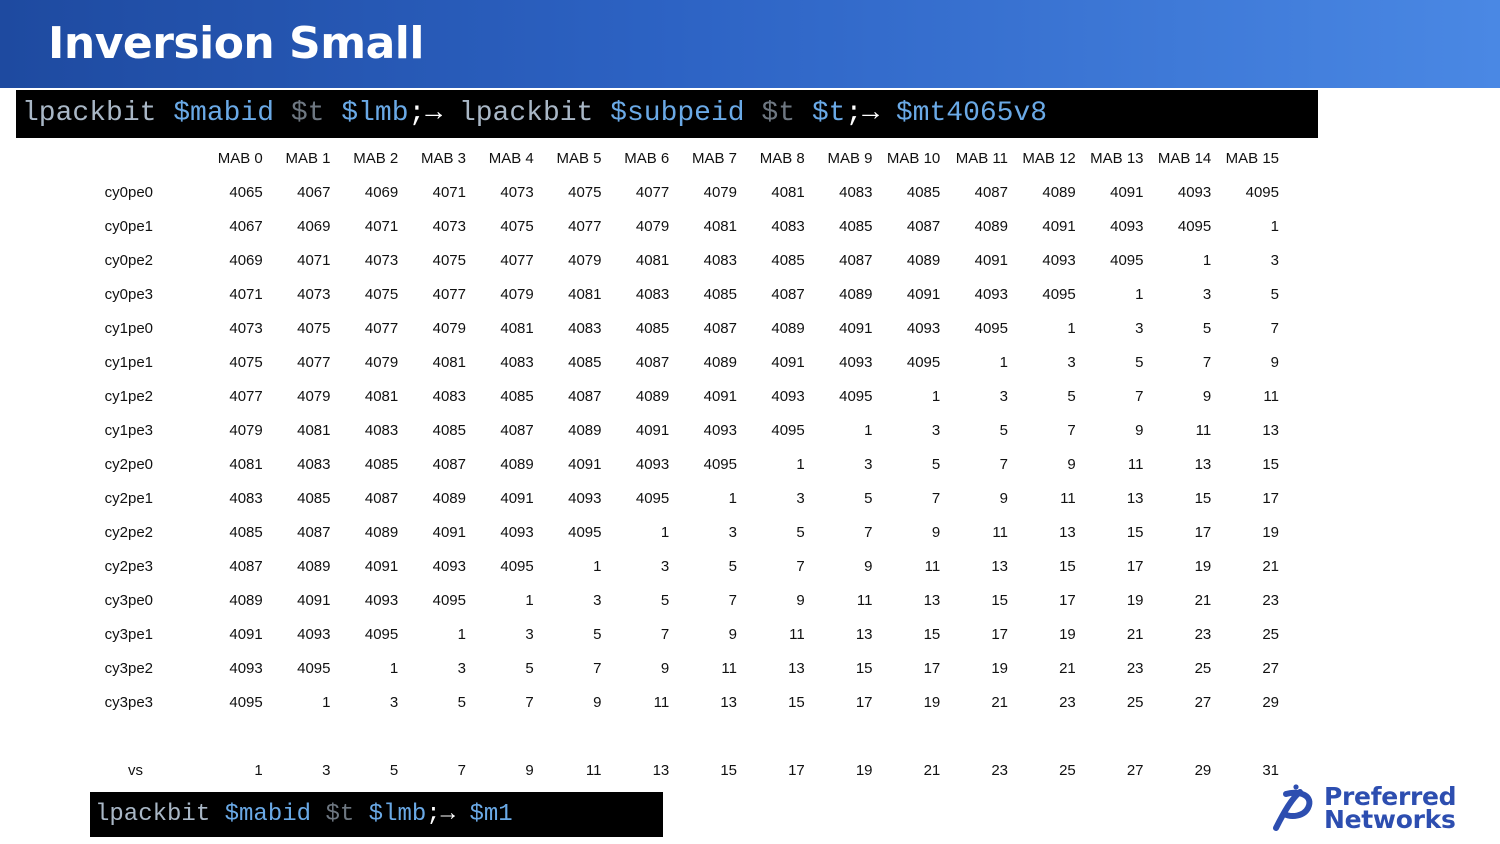  Describe the element at coordinates (141, 668) in the screenshot. I see `pe-cell: pe2` at that location.